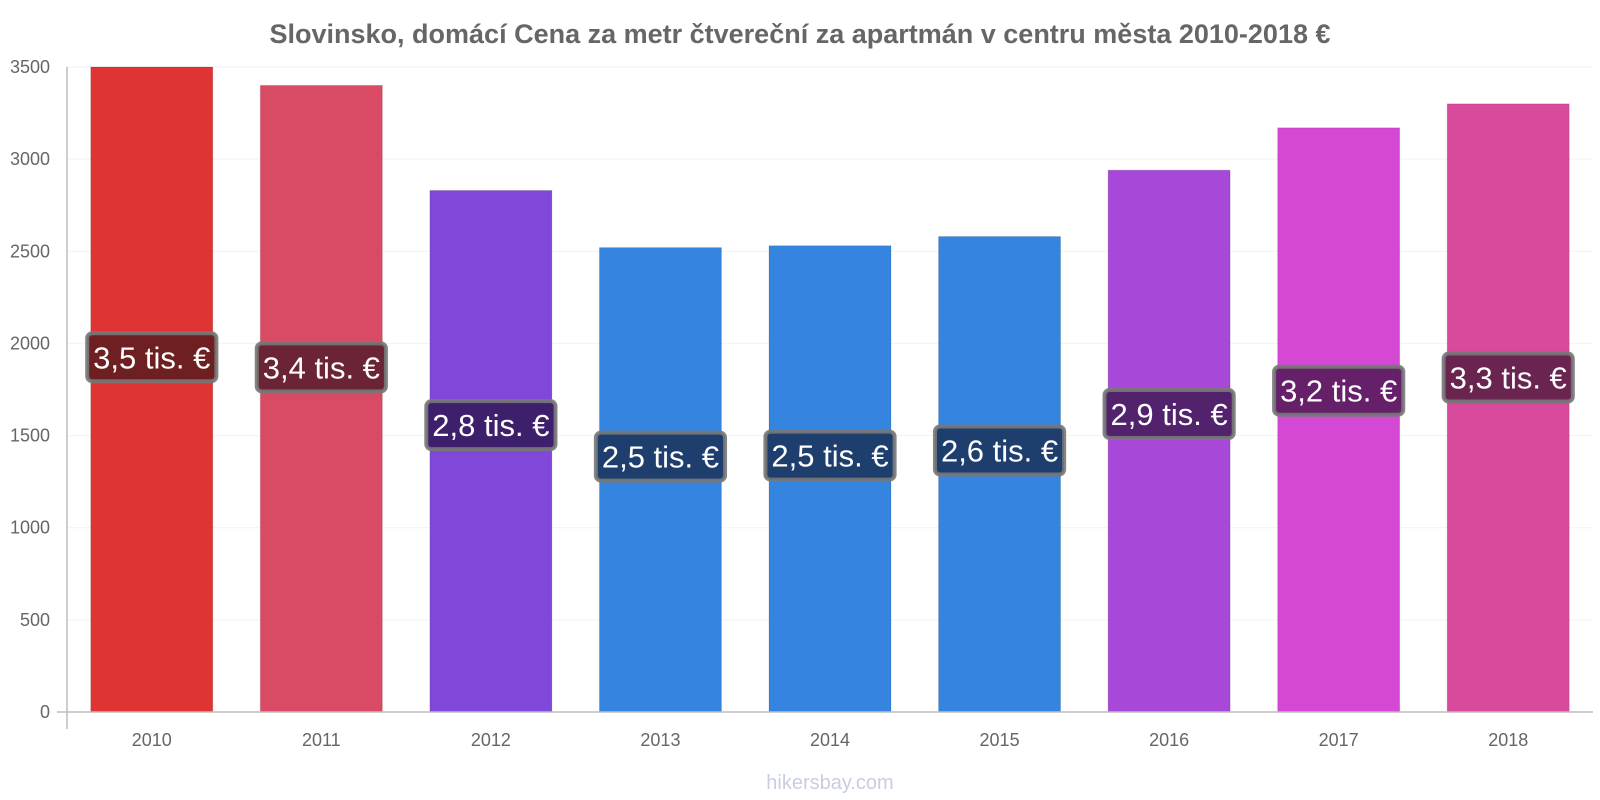 Image resolution: width=1600 pixels, height=800 pixels. I want to click on y-tick-label: 3500, so click(30, 67).